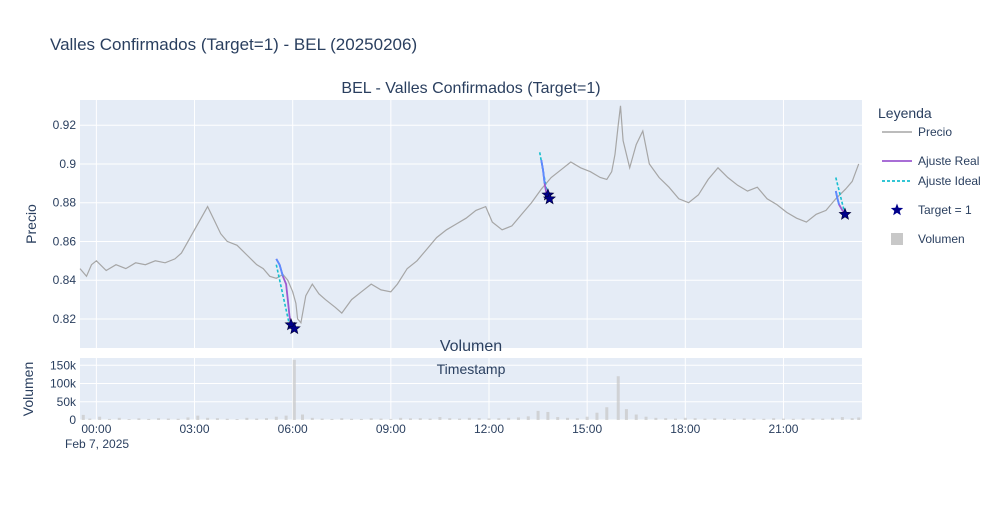  I want to click on legend-item: Precio, so click(917, 132).